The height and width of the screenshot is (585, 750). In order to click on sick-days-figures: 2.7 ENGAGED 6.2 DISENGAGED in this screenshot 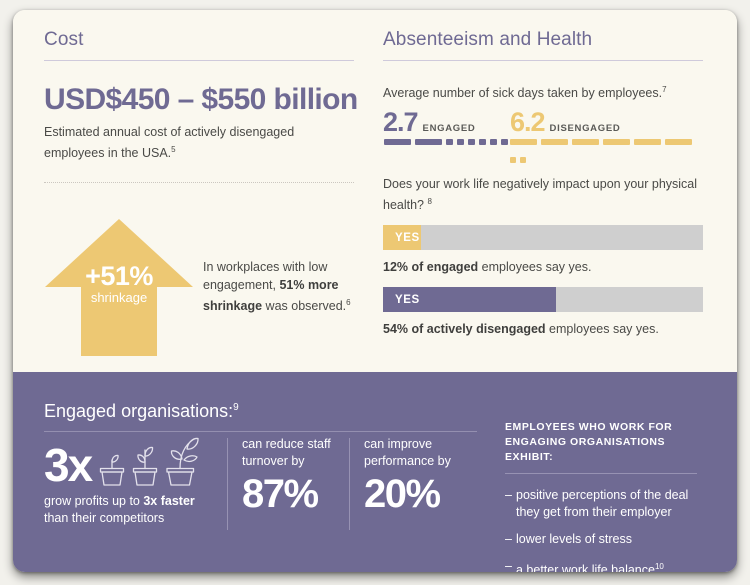, I will do `click(543, 136)`.